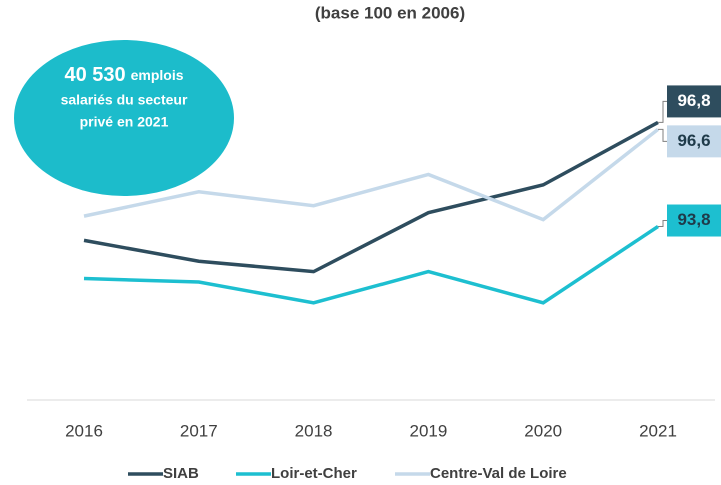 The width and height of the screenshot is (721, 485). I want to click on annotation-text: emplois, so click(157, 75).